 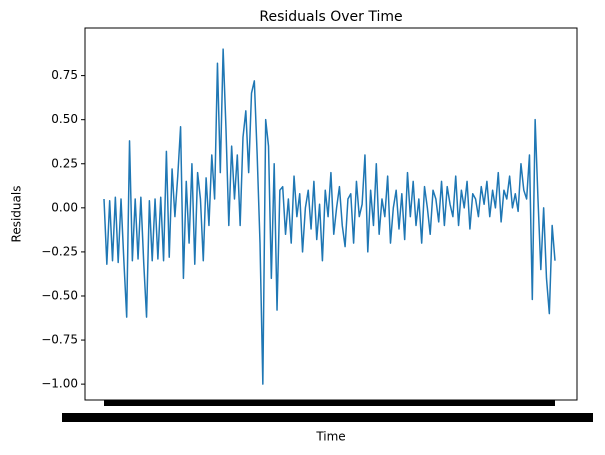 What do you see at coordinates (330, 17) in the screenshot?
I see `chart-title: Residuals Over Time` at bounding box center [330, 17].